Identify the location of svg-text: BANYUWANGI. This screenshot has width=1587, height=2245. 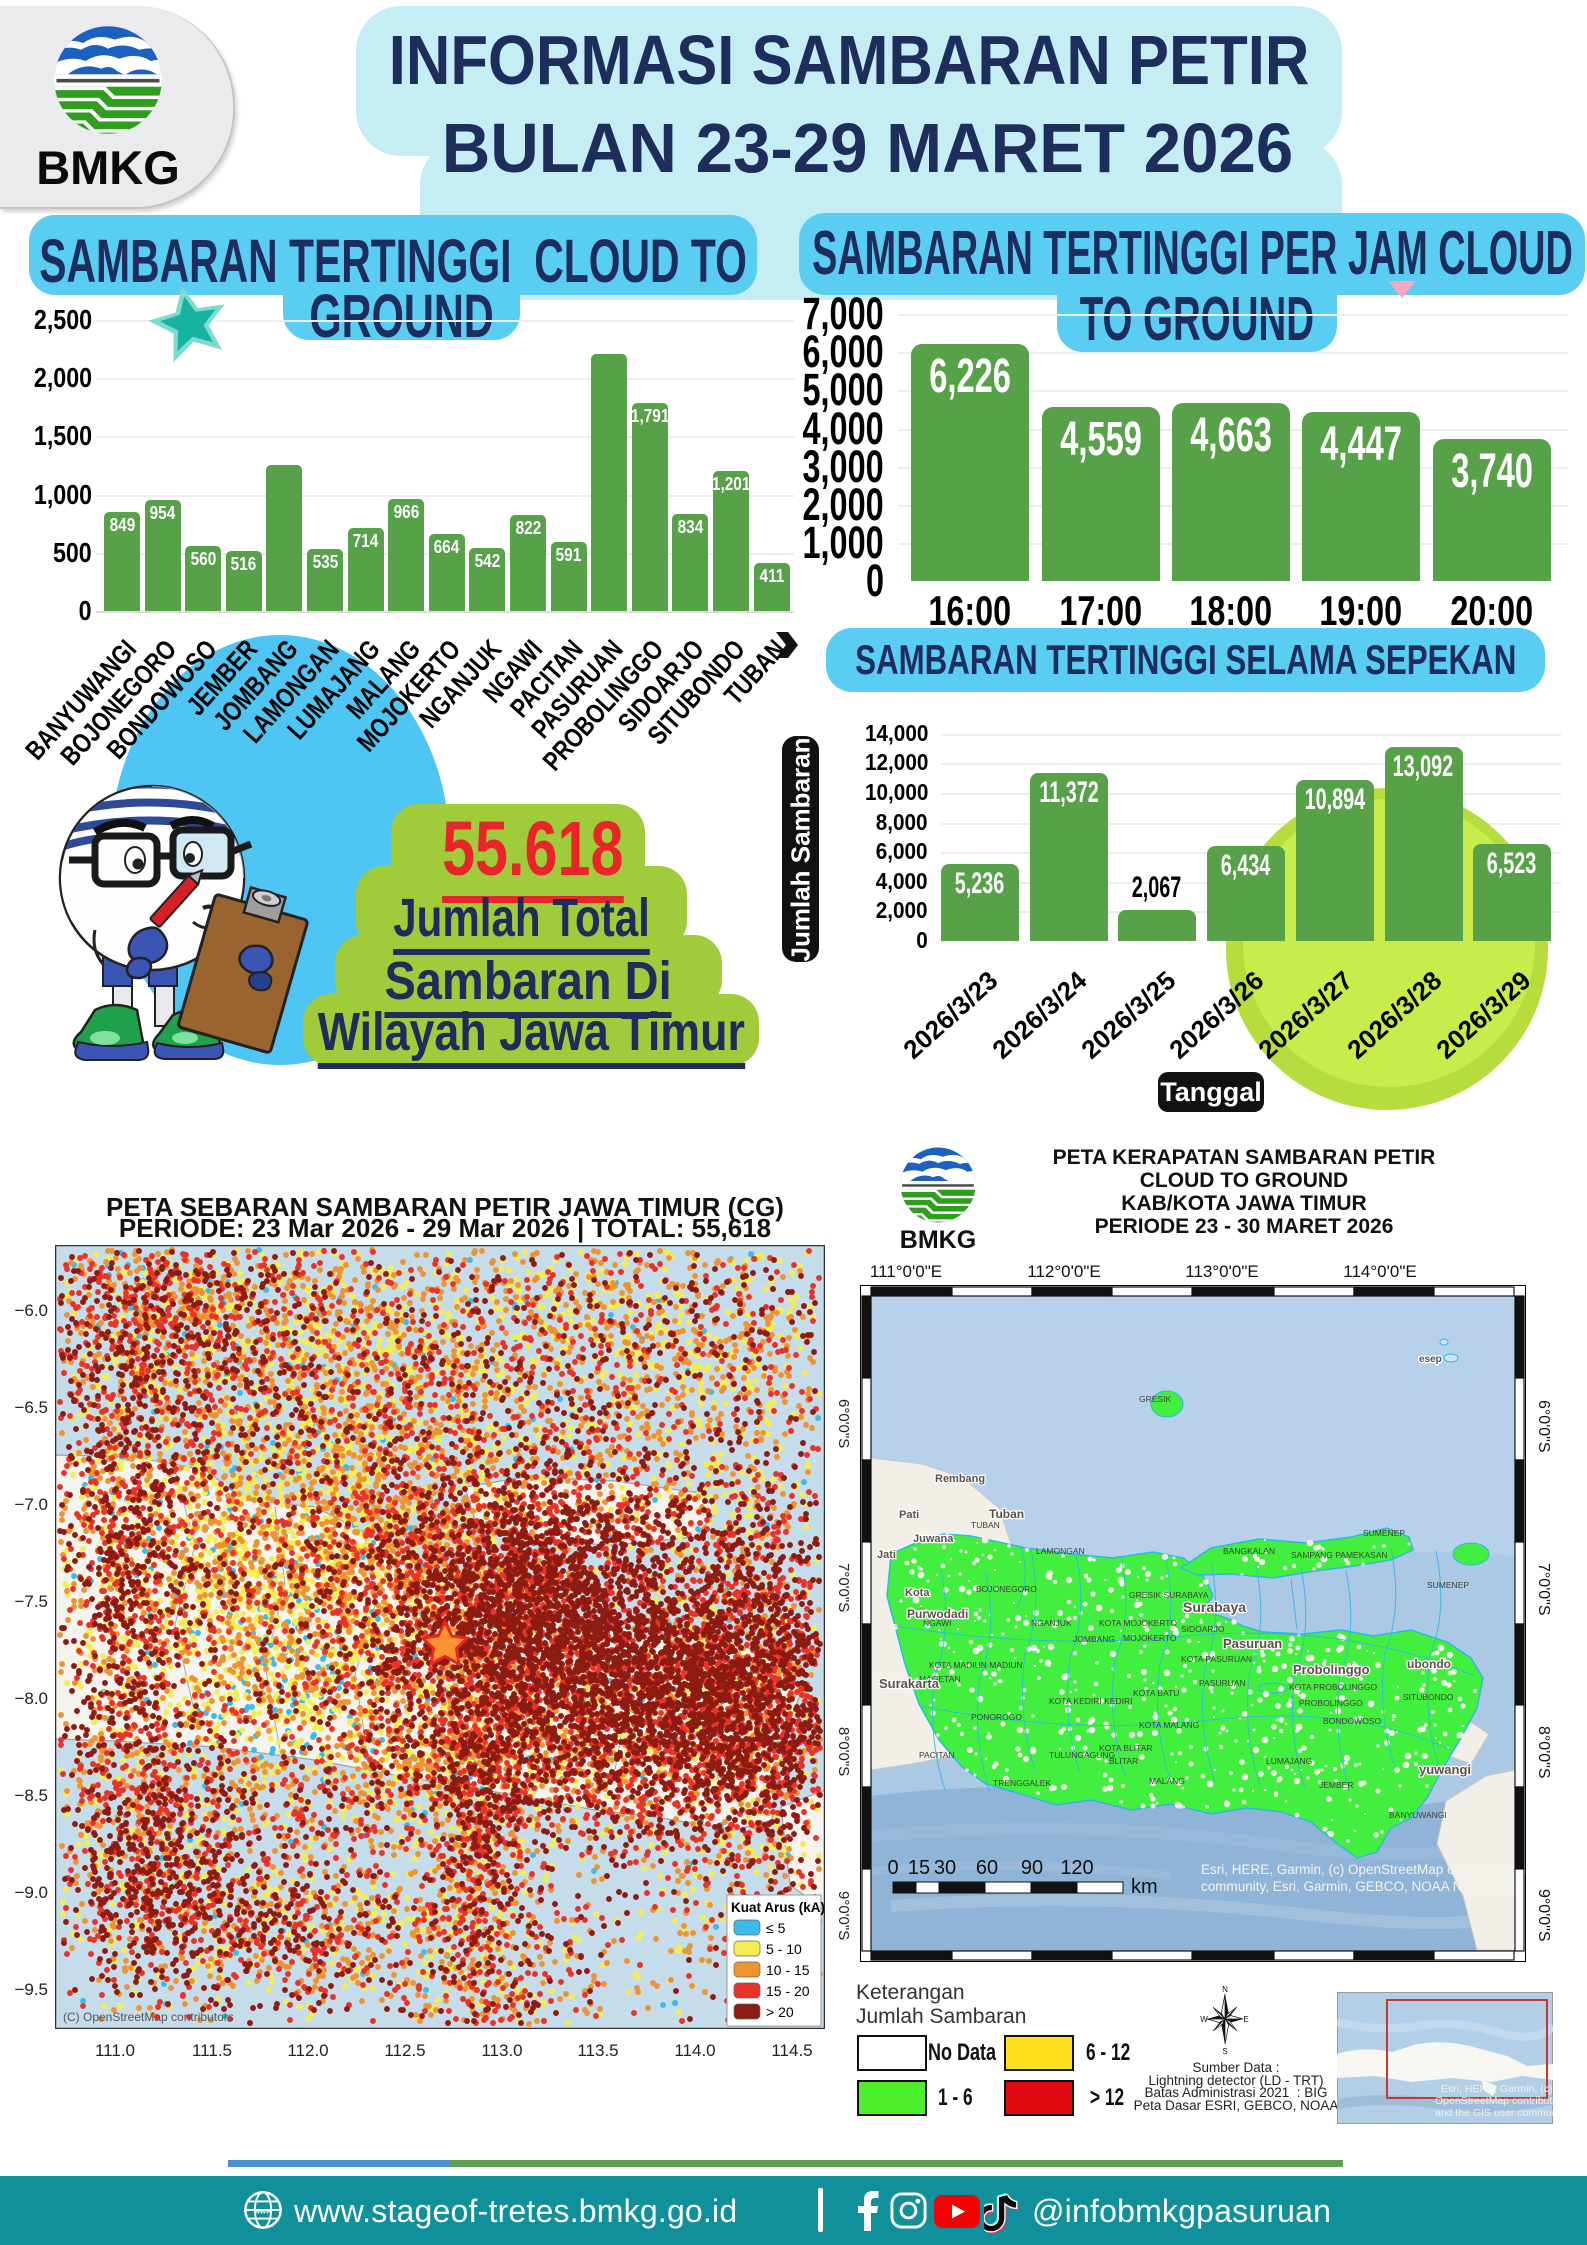
(1418, 1815).